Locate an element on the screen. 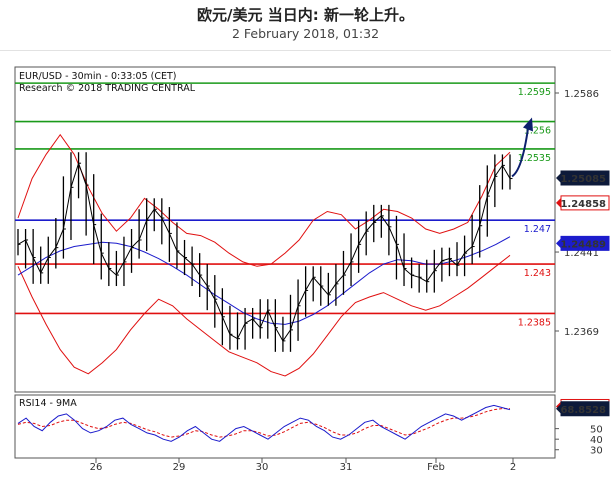  forecast-arrow-line is located at coordinates (520, 153).